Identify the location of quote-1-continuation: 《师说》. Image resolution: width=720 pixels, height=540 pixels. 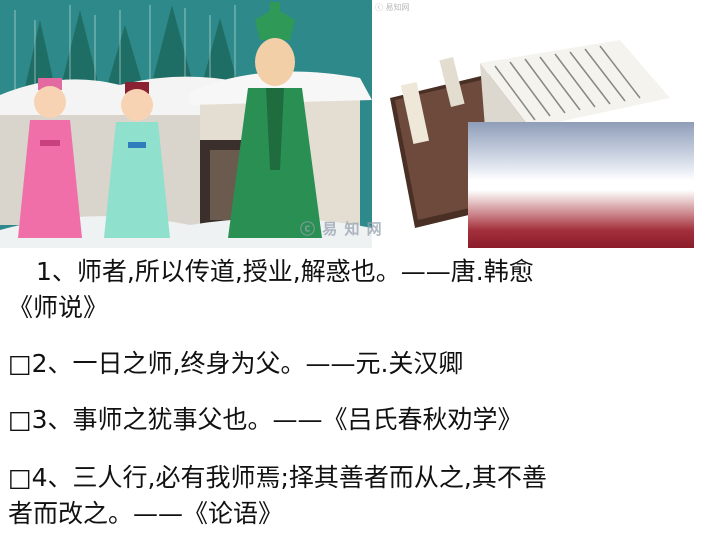
(58, 307).